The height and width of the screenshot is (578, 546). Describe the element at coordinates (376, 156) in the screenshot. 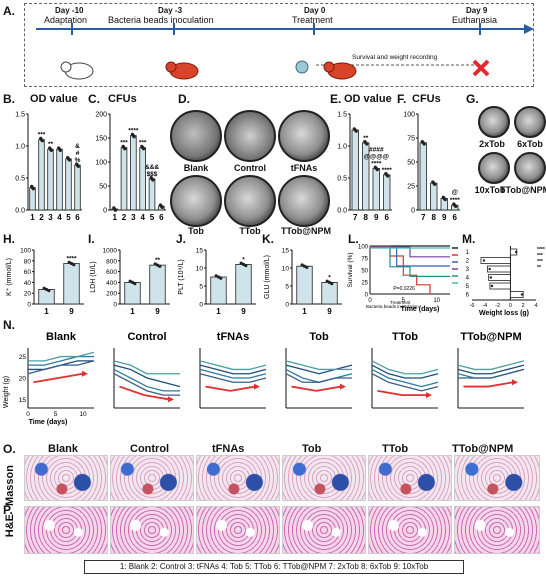

I see `significance-mark: @@@@` at that location.